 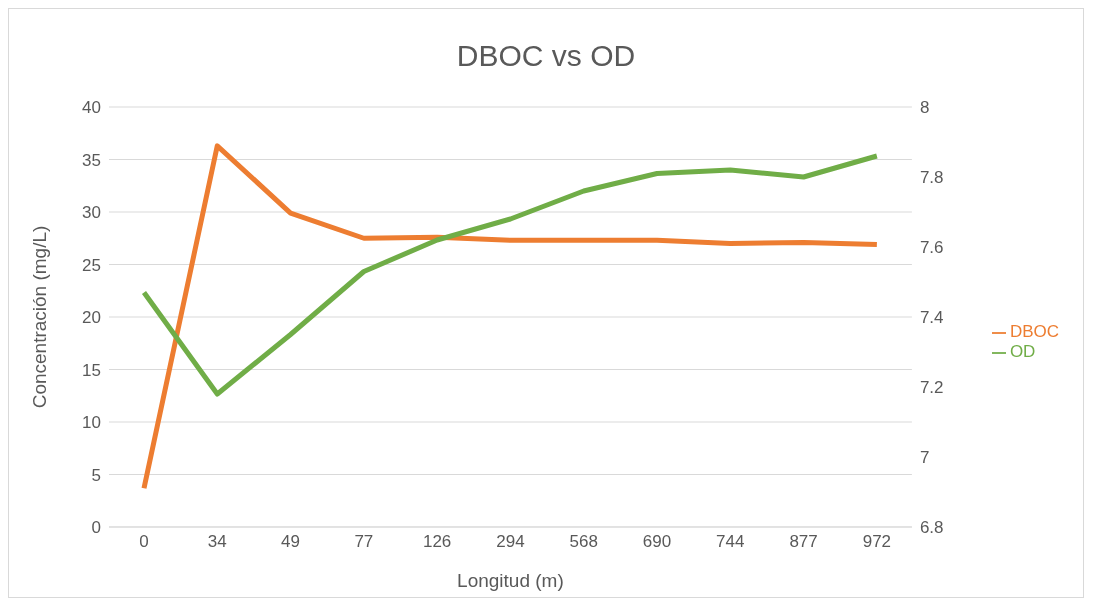 I want to click on legend-label: OD, so click(x=1022, y=351).